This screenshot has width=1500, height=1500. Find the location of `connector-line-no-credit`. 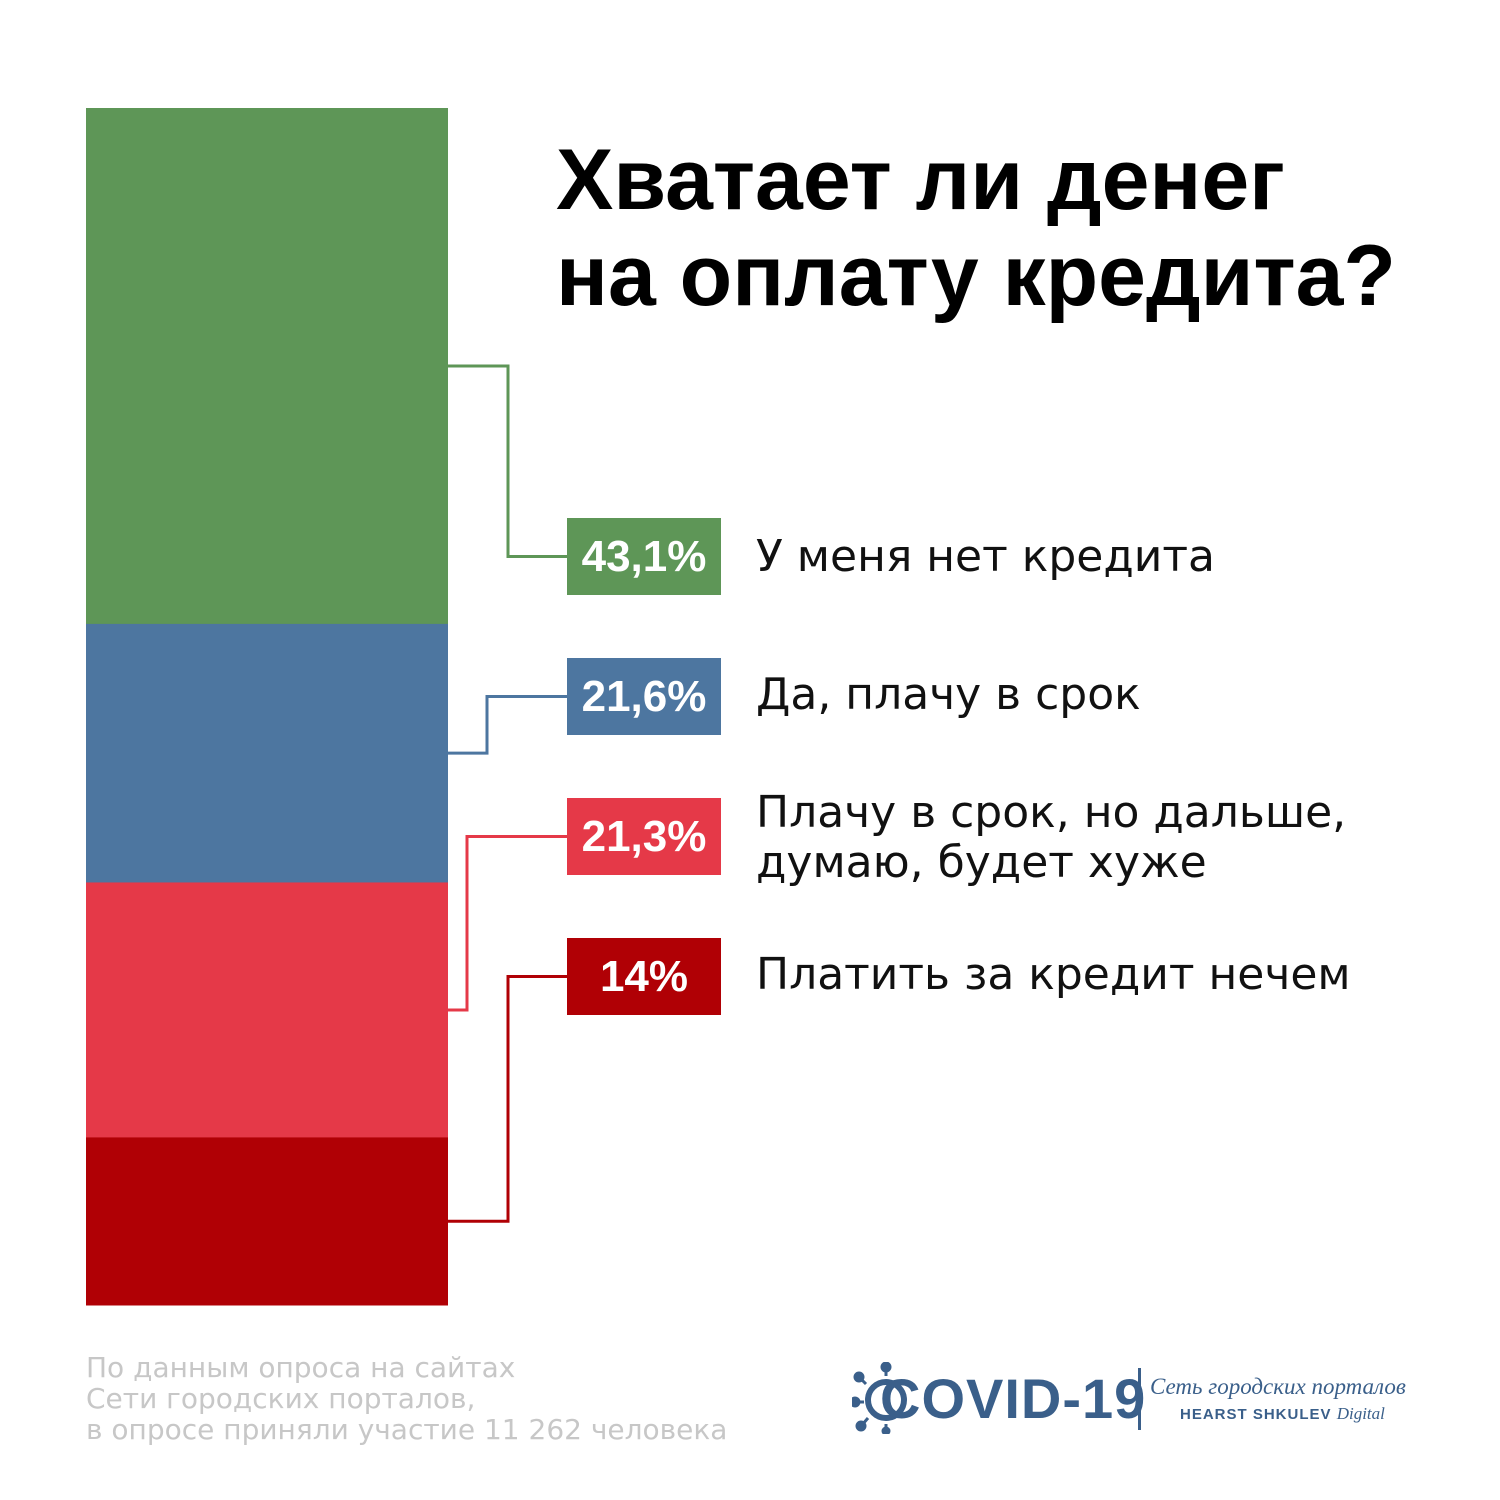

connector-line-no-credit is located at coordinates (507, 461).